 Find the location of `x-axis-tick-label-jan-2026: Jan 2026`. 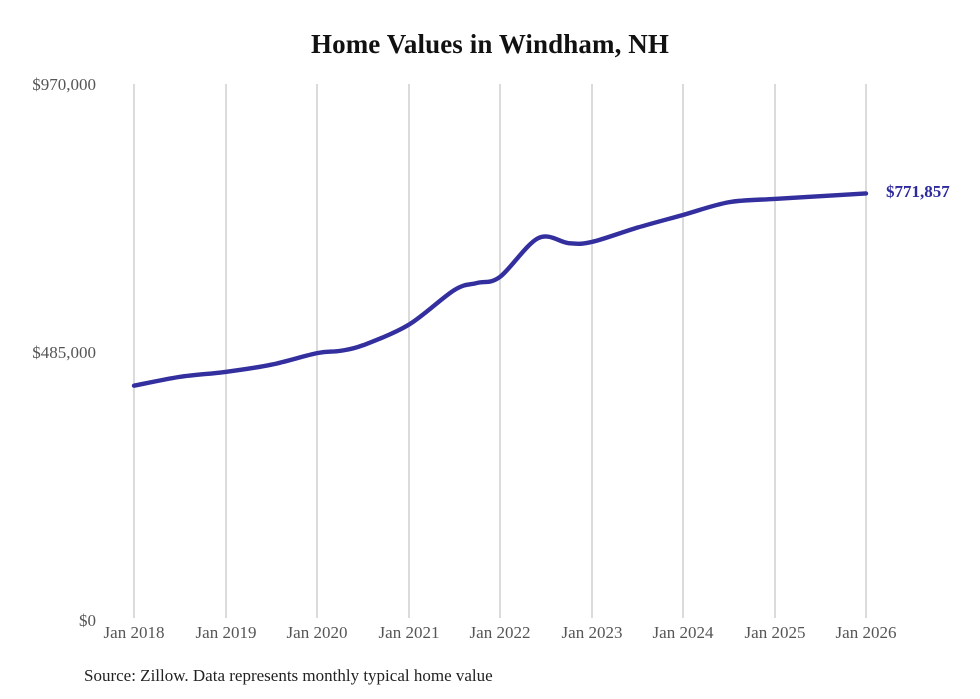

x-axis-tick-label-jan-2026: Jan 2026 is located at coordinates (866, 632).